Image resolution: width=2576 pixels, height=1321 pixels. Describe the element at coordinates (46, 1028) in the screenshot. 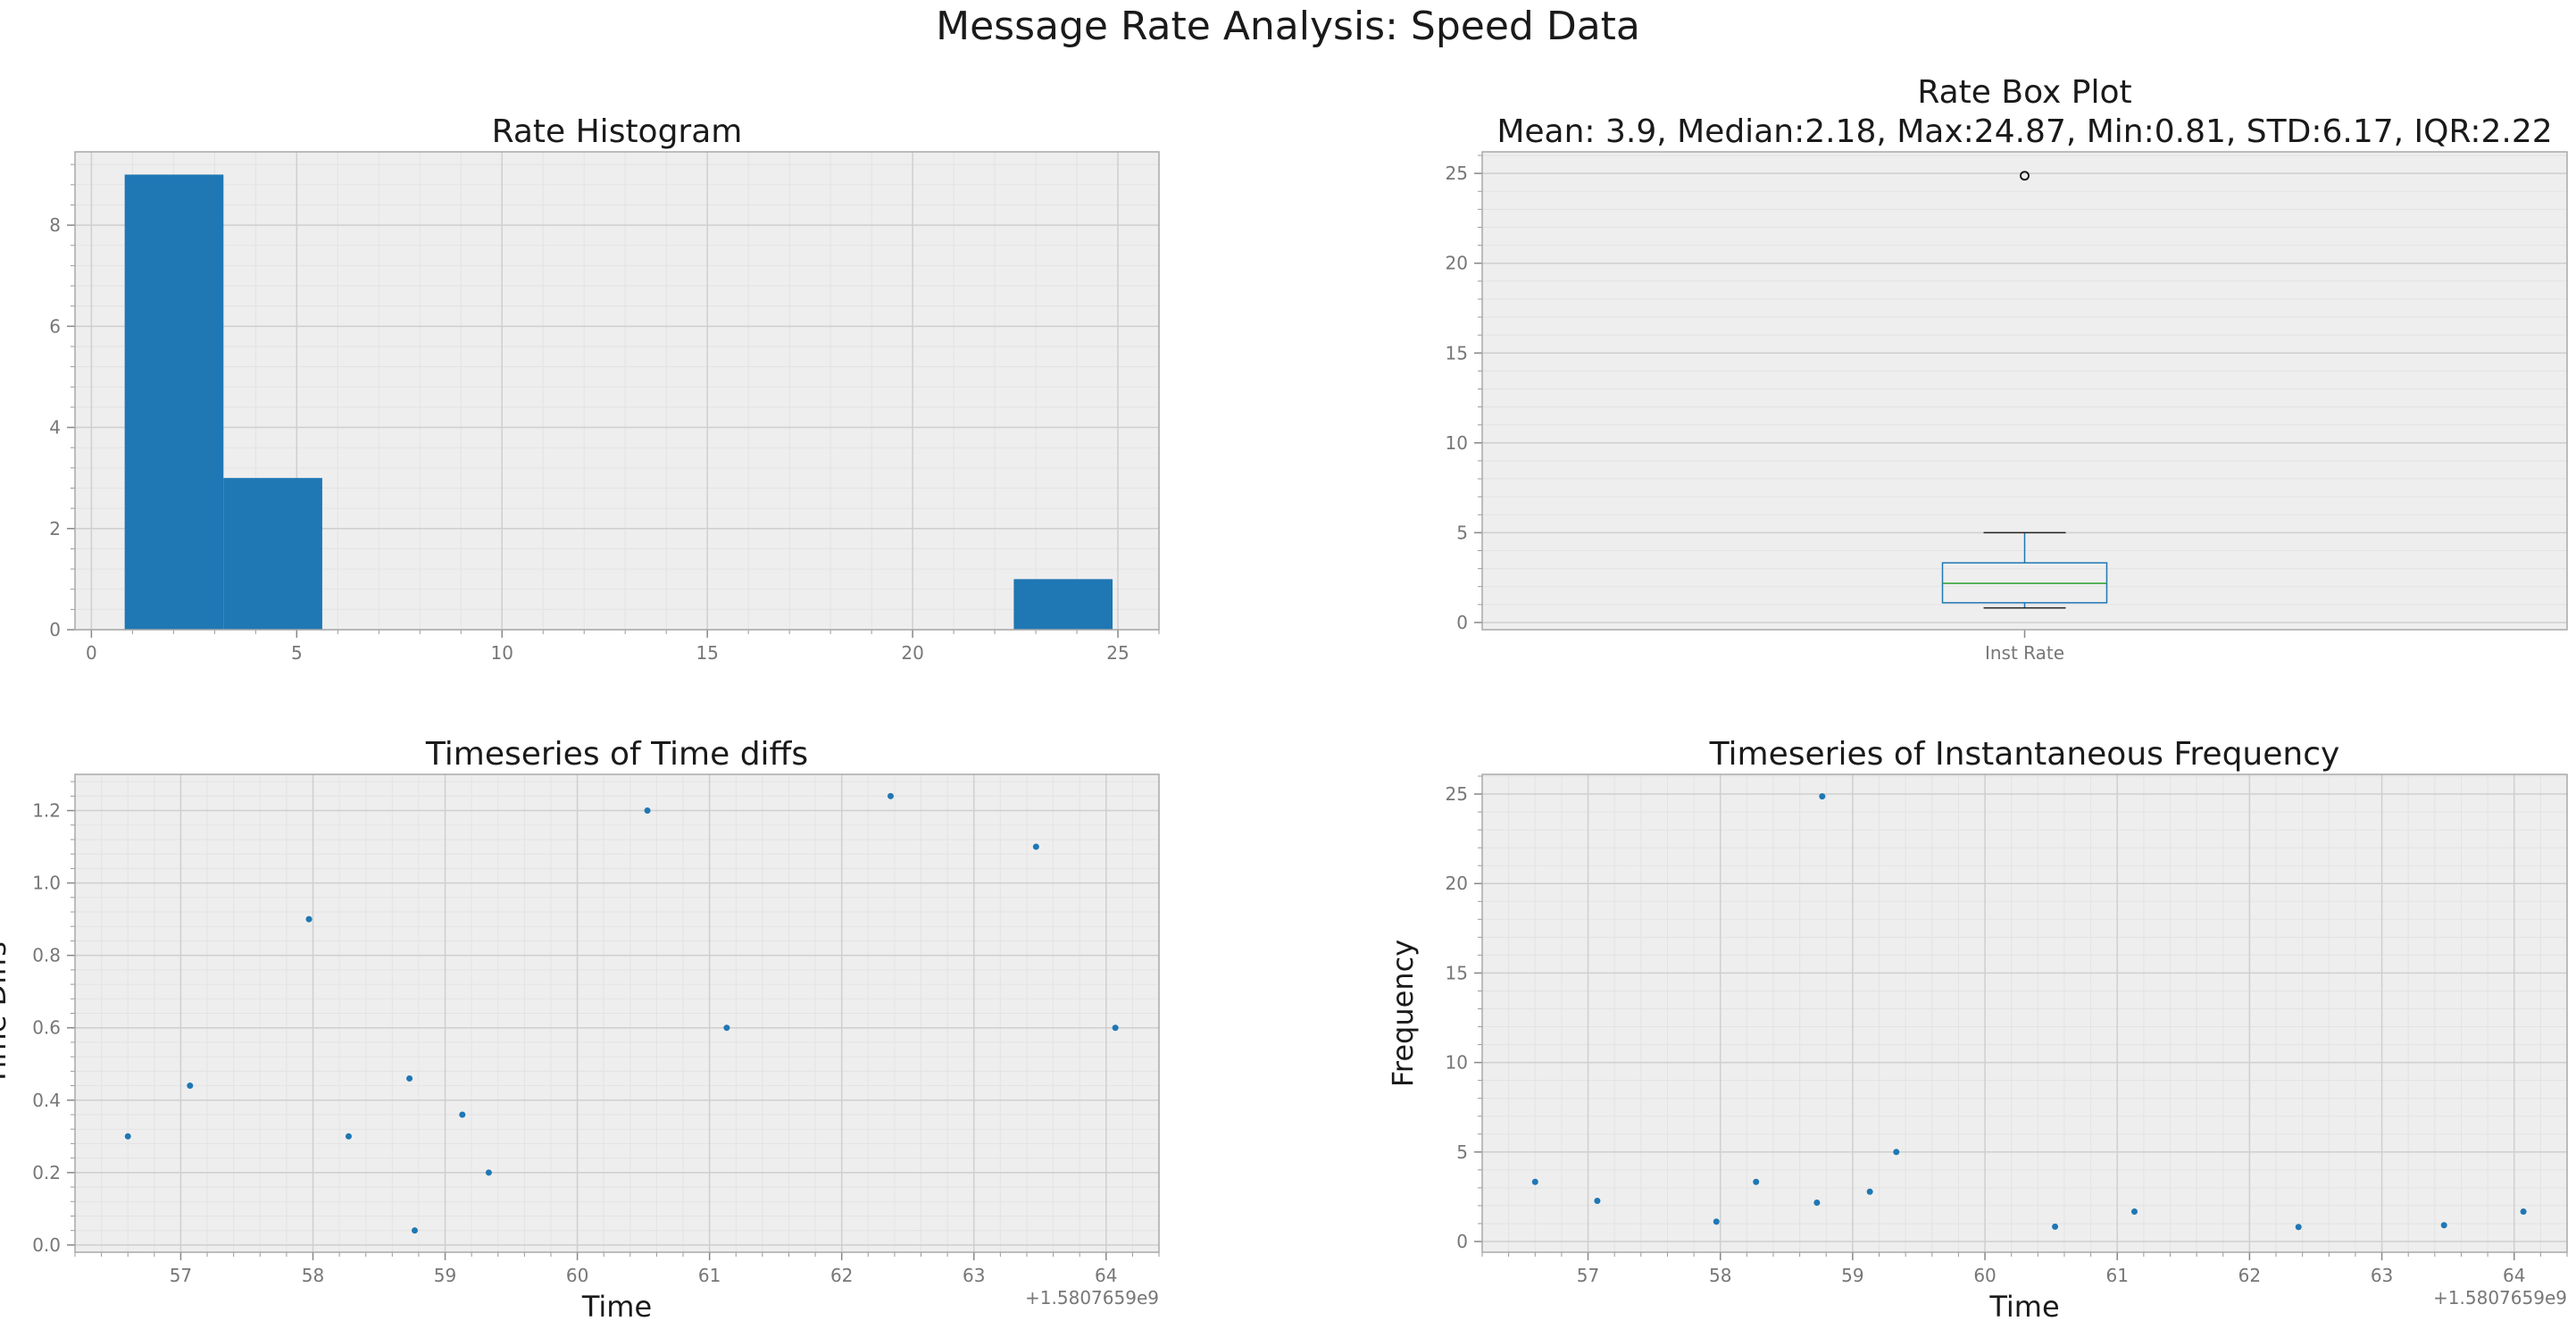

I see `y-tick-label: 0.6` at that location.